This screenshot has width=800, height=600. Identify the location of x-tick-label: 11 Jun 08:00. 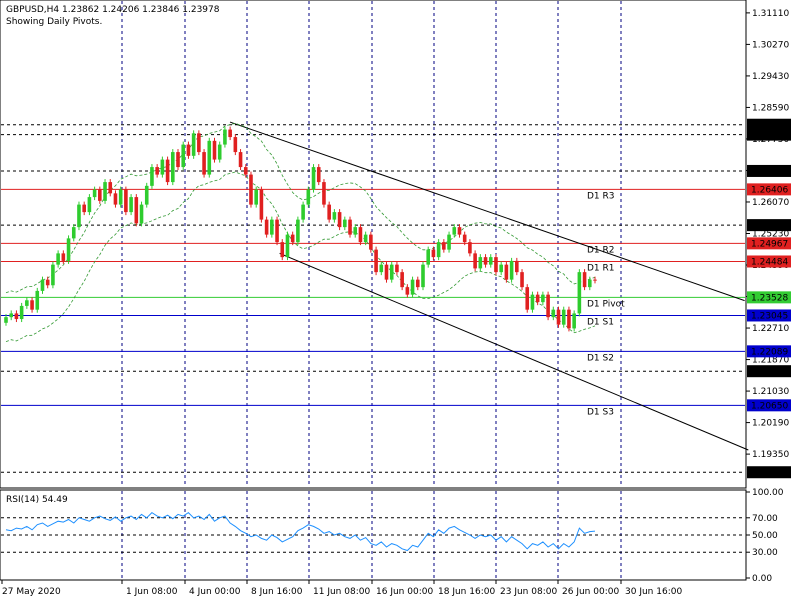
(341, 592).